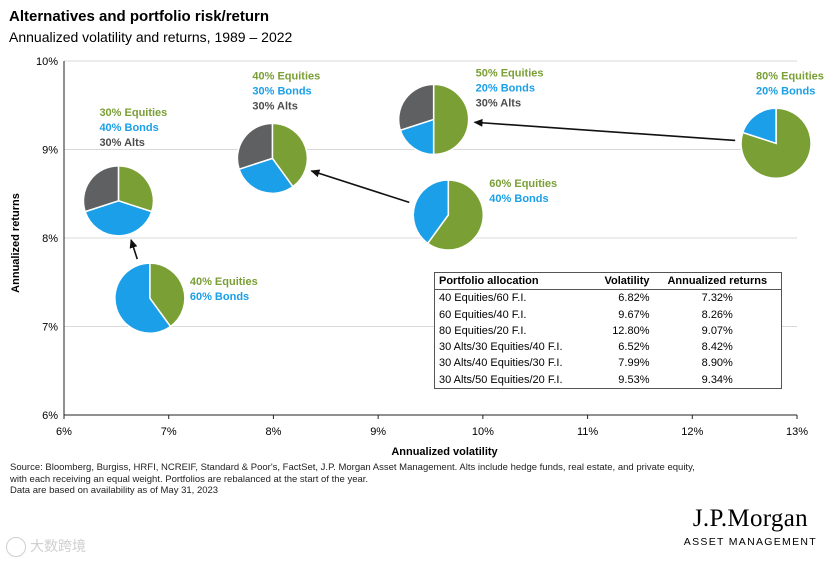 The height and width of the screenshot is (563, 831). Describe the element at coordinates (717, 298) in the screenshot. I see `table-cell-returns: 7.32%` at that location.